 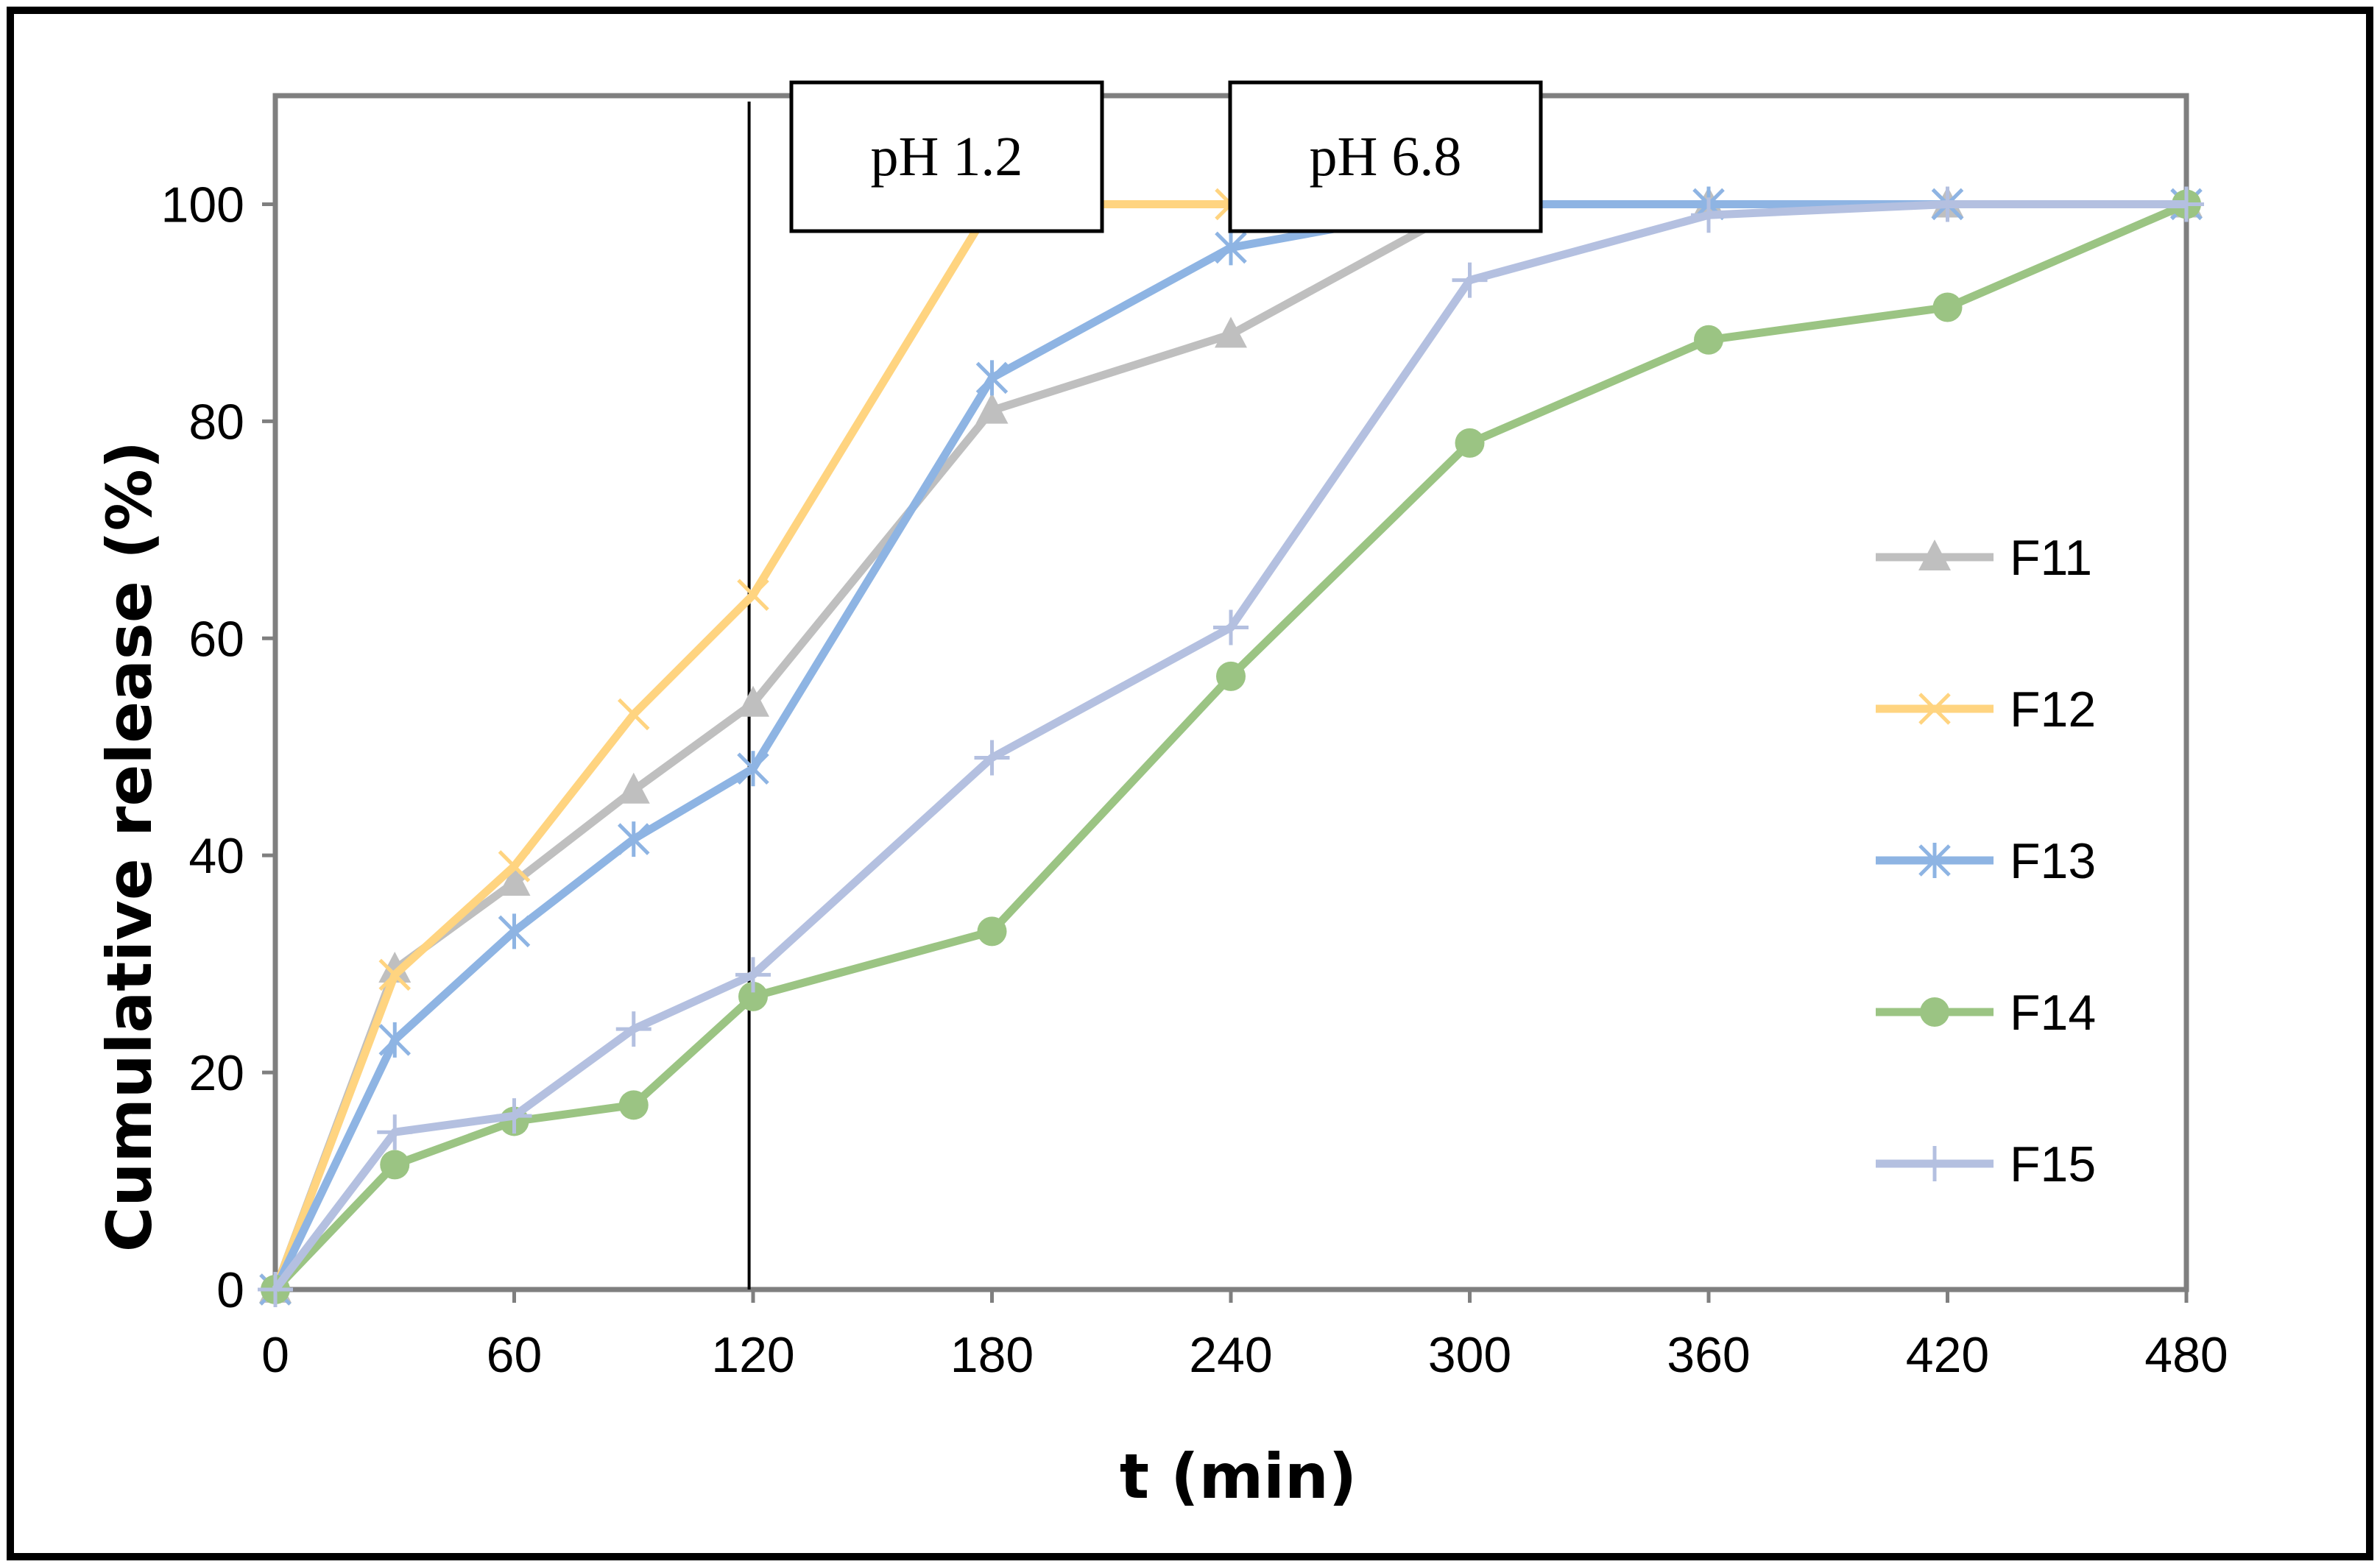 What do you see at coordinates (1469, 1355) in the screenshot?
I see `x-tick-label: 300` at bounding box center [1469, 1355].